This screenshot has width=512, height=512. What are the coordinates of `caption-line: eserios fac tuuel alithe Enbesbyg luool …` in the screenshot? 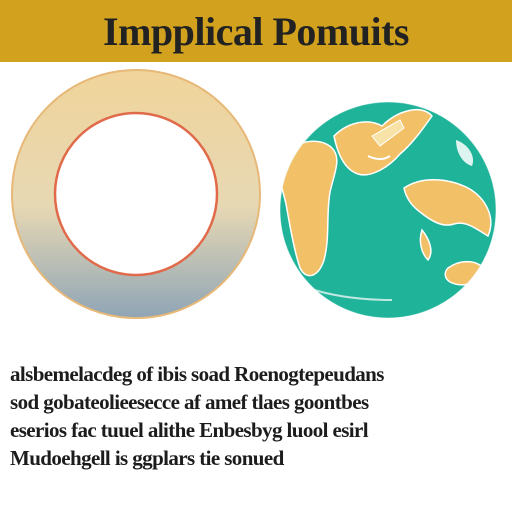 It's located at (189, 430).